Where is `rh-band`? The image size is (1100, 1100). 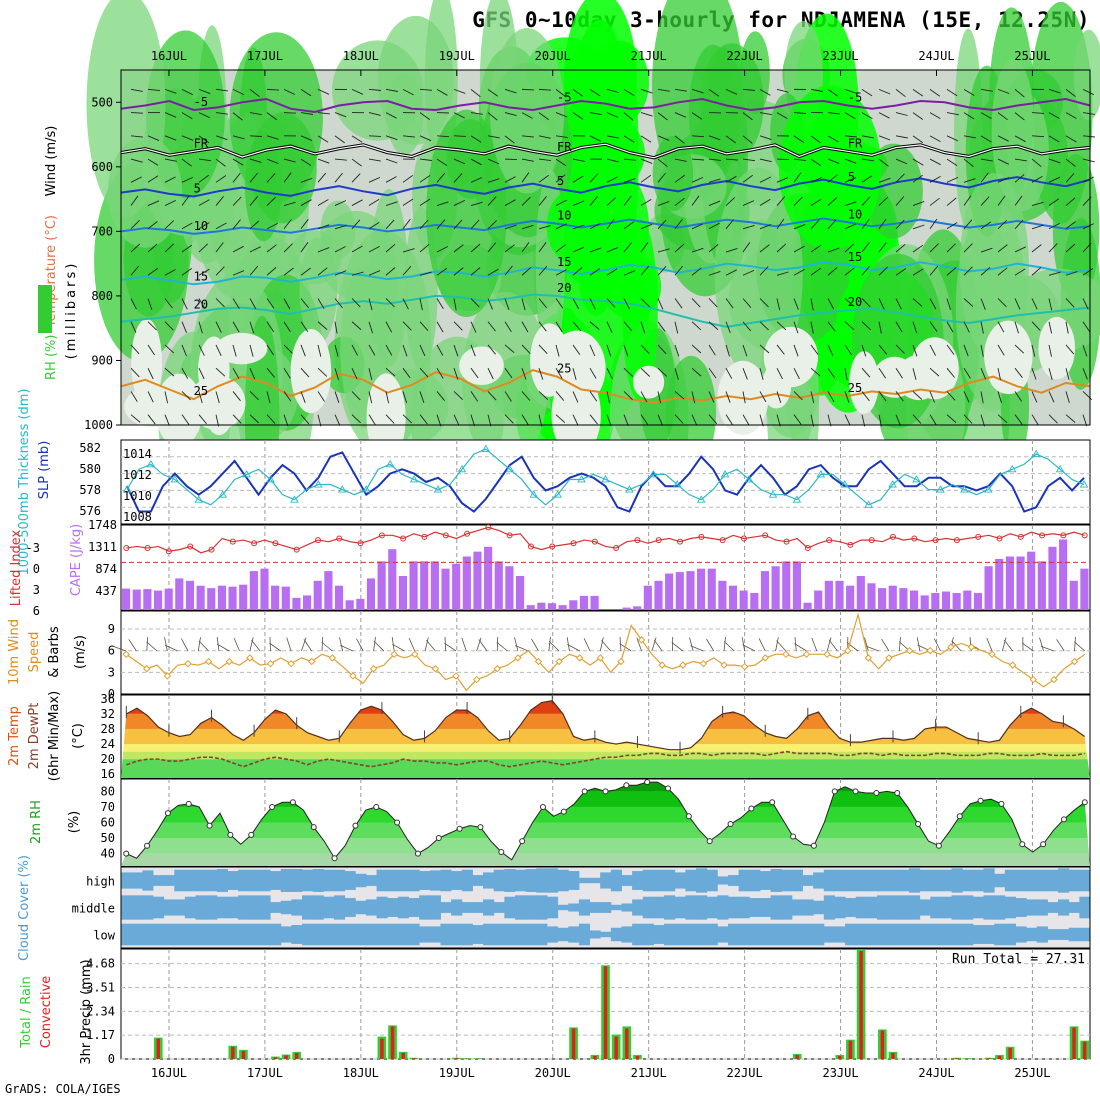 rh-band is located at coordinates (605, 830).